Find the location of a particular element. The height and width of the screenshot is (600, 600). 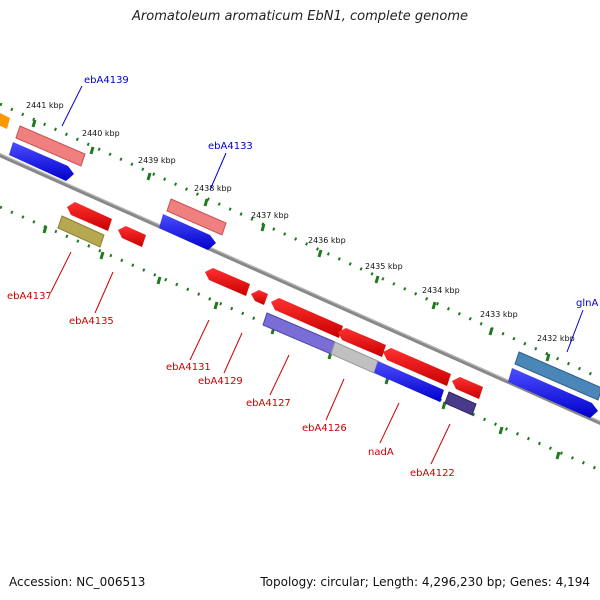

gene-label-reverse: ebA4126 is located at coordinates (324, 428).